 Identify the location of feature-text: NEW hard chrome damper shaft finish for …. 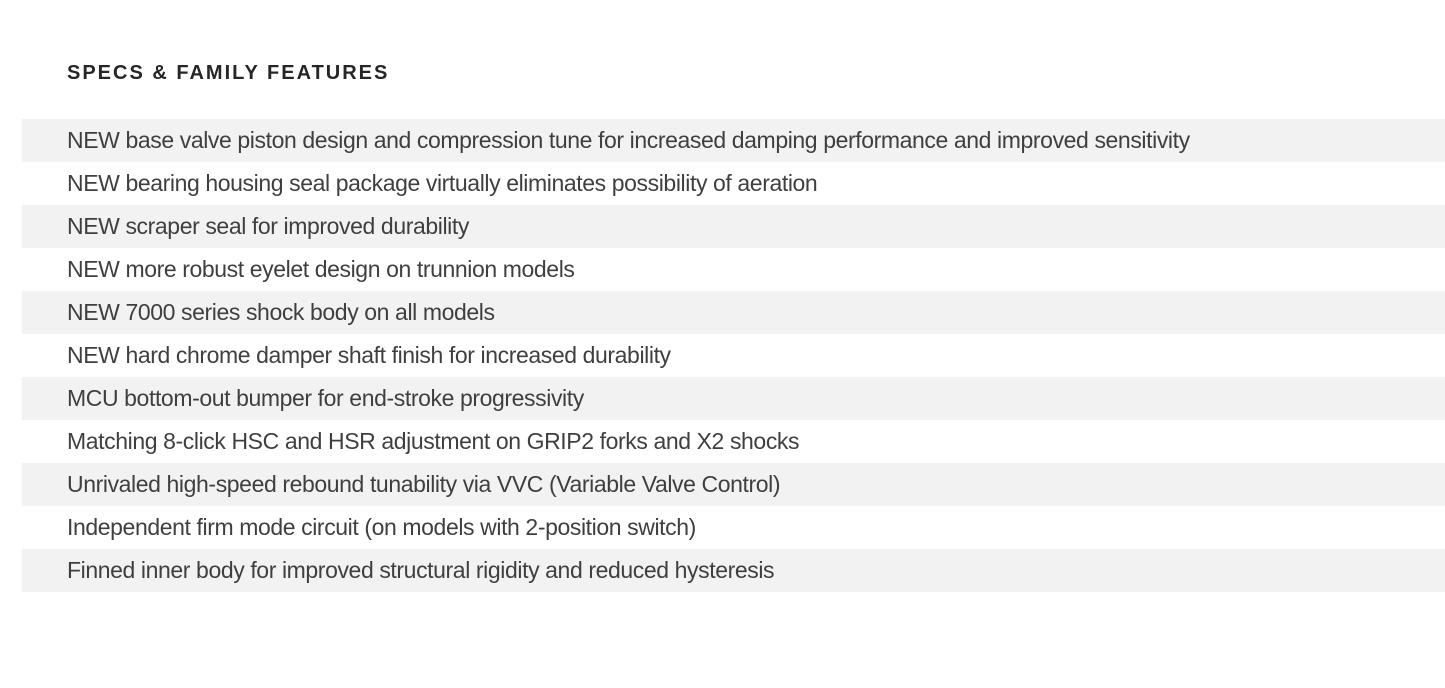
(369, 355).